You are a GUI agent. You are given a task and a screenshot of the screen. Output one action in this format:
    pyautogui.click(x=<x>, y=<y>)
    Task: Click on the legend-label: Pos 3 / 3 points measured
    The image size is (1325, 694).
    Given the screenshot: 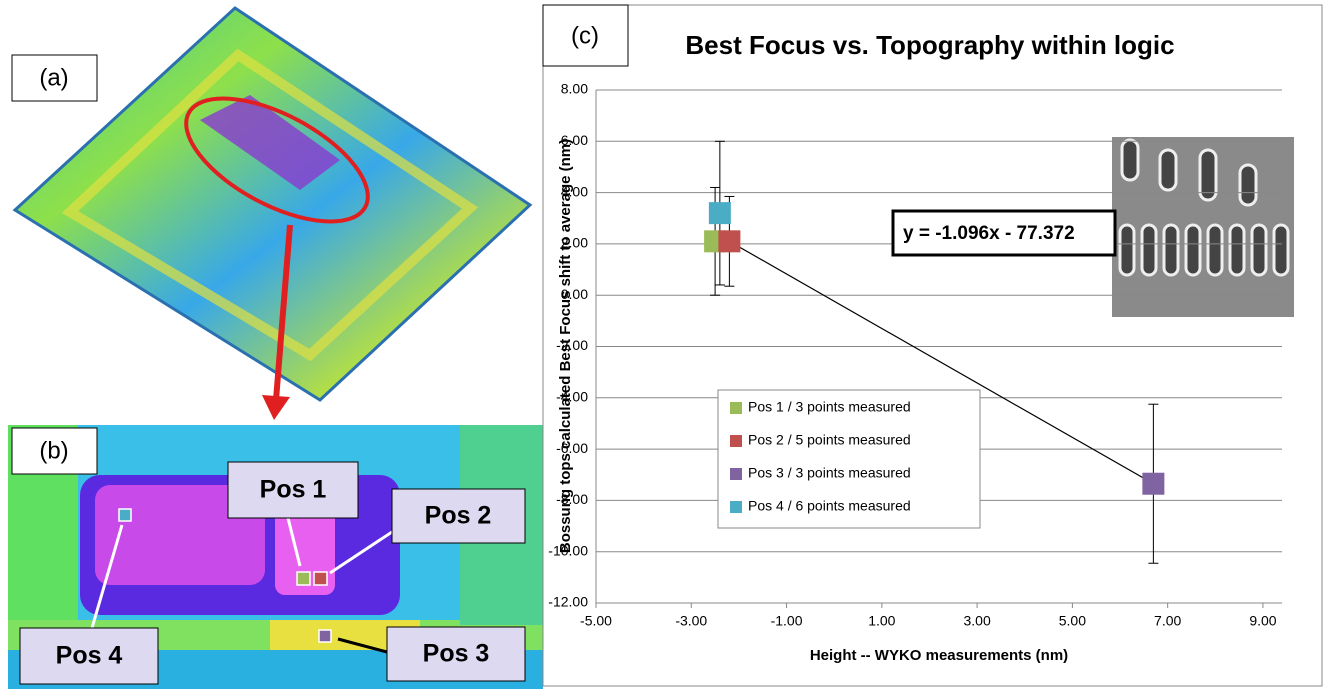 What is the action you would take?
    pyautogui.click(x=829, y=473)
    